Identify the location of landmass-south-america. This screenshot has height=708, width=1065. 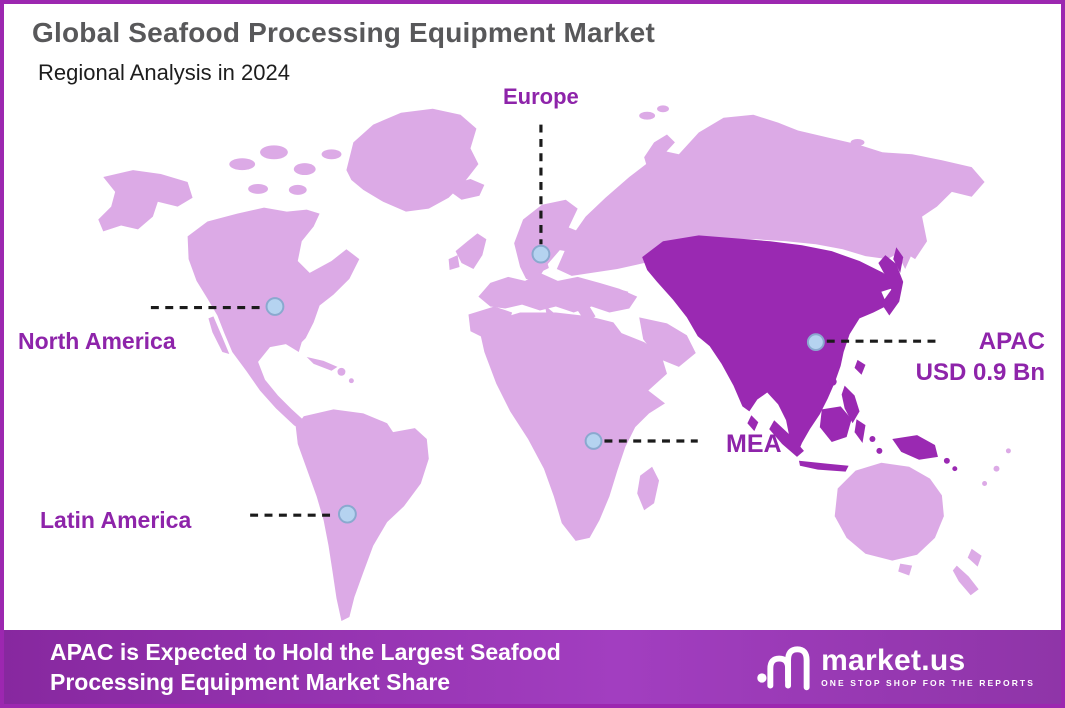
(362, 515).